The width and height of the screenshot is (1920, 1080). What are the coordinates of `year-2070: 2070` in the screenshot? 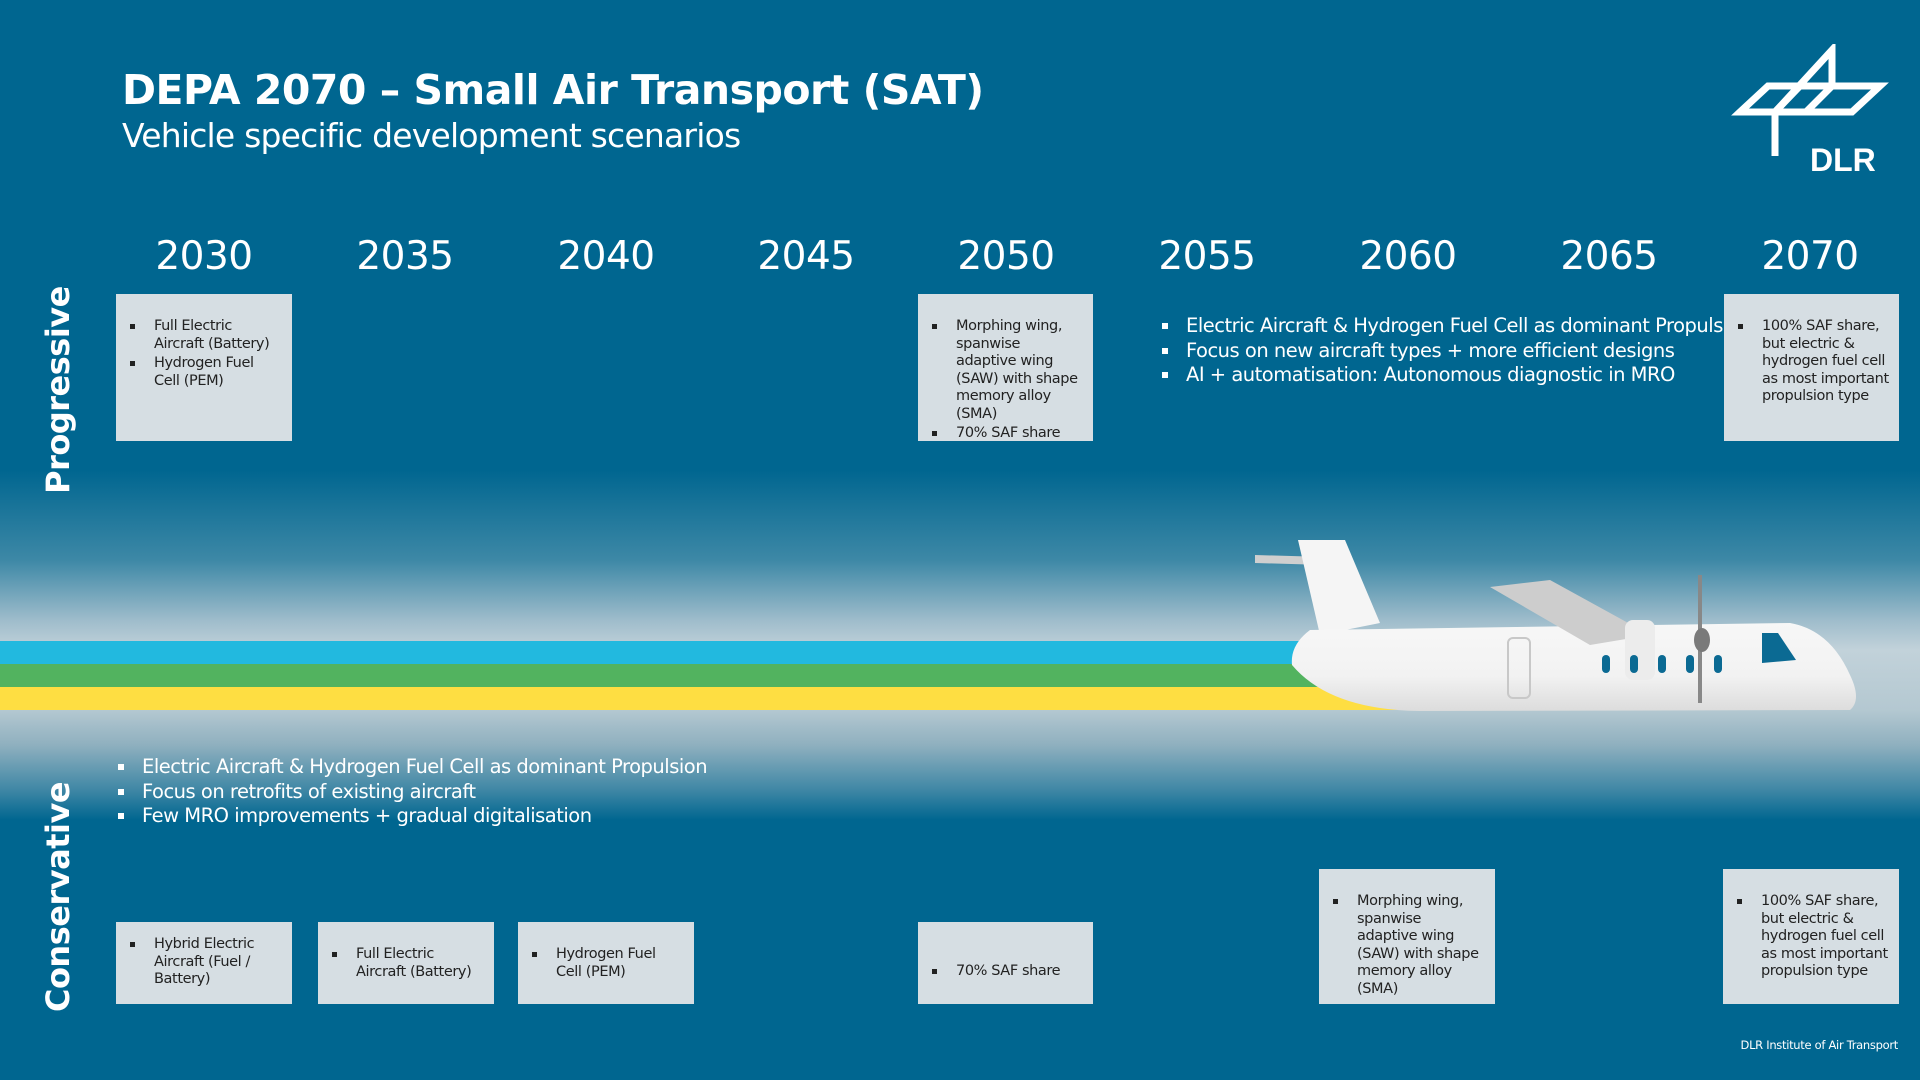 It's located at (1810, 256).